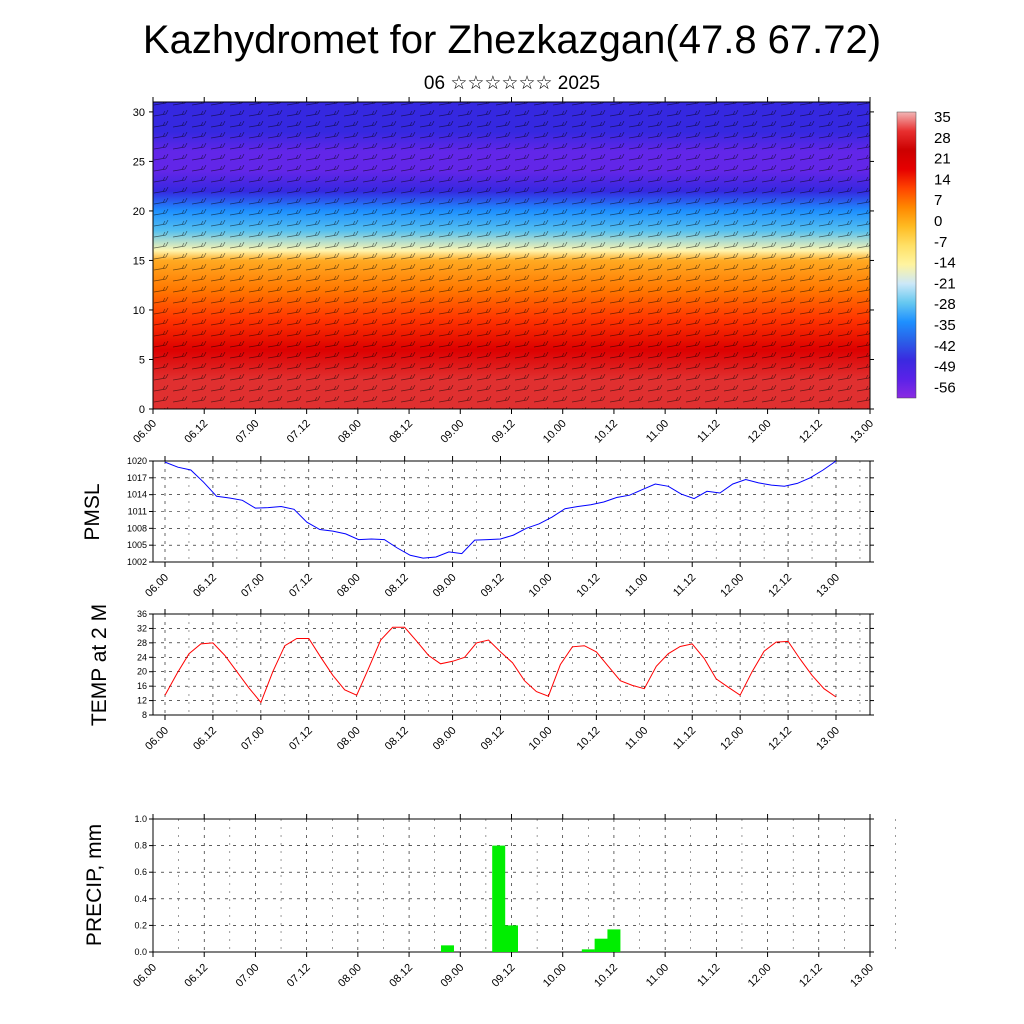  Describe the element at coordinates (401, 976) in the screenshot. I see `precip-x-tick-label: 08.12` at that location.